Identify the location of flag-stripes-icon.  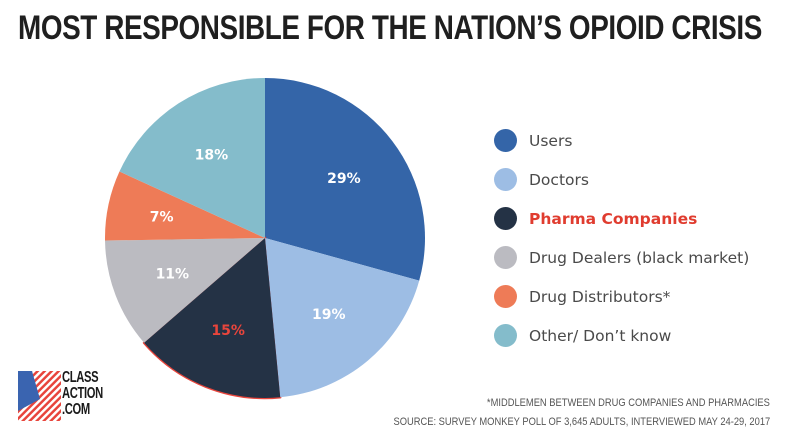
(39, 396).